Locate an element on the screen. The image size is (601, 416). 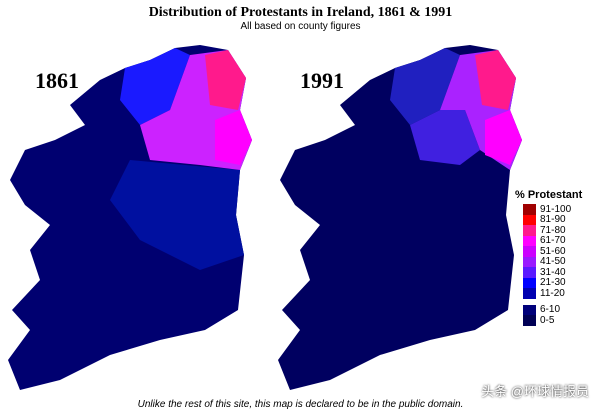
watermark: 头条 @环球情报员 is located at coordinates (535, 391).